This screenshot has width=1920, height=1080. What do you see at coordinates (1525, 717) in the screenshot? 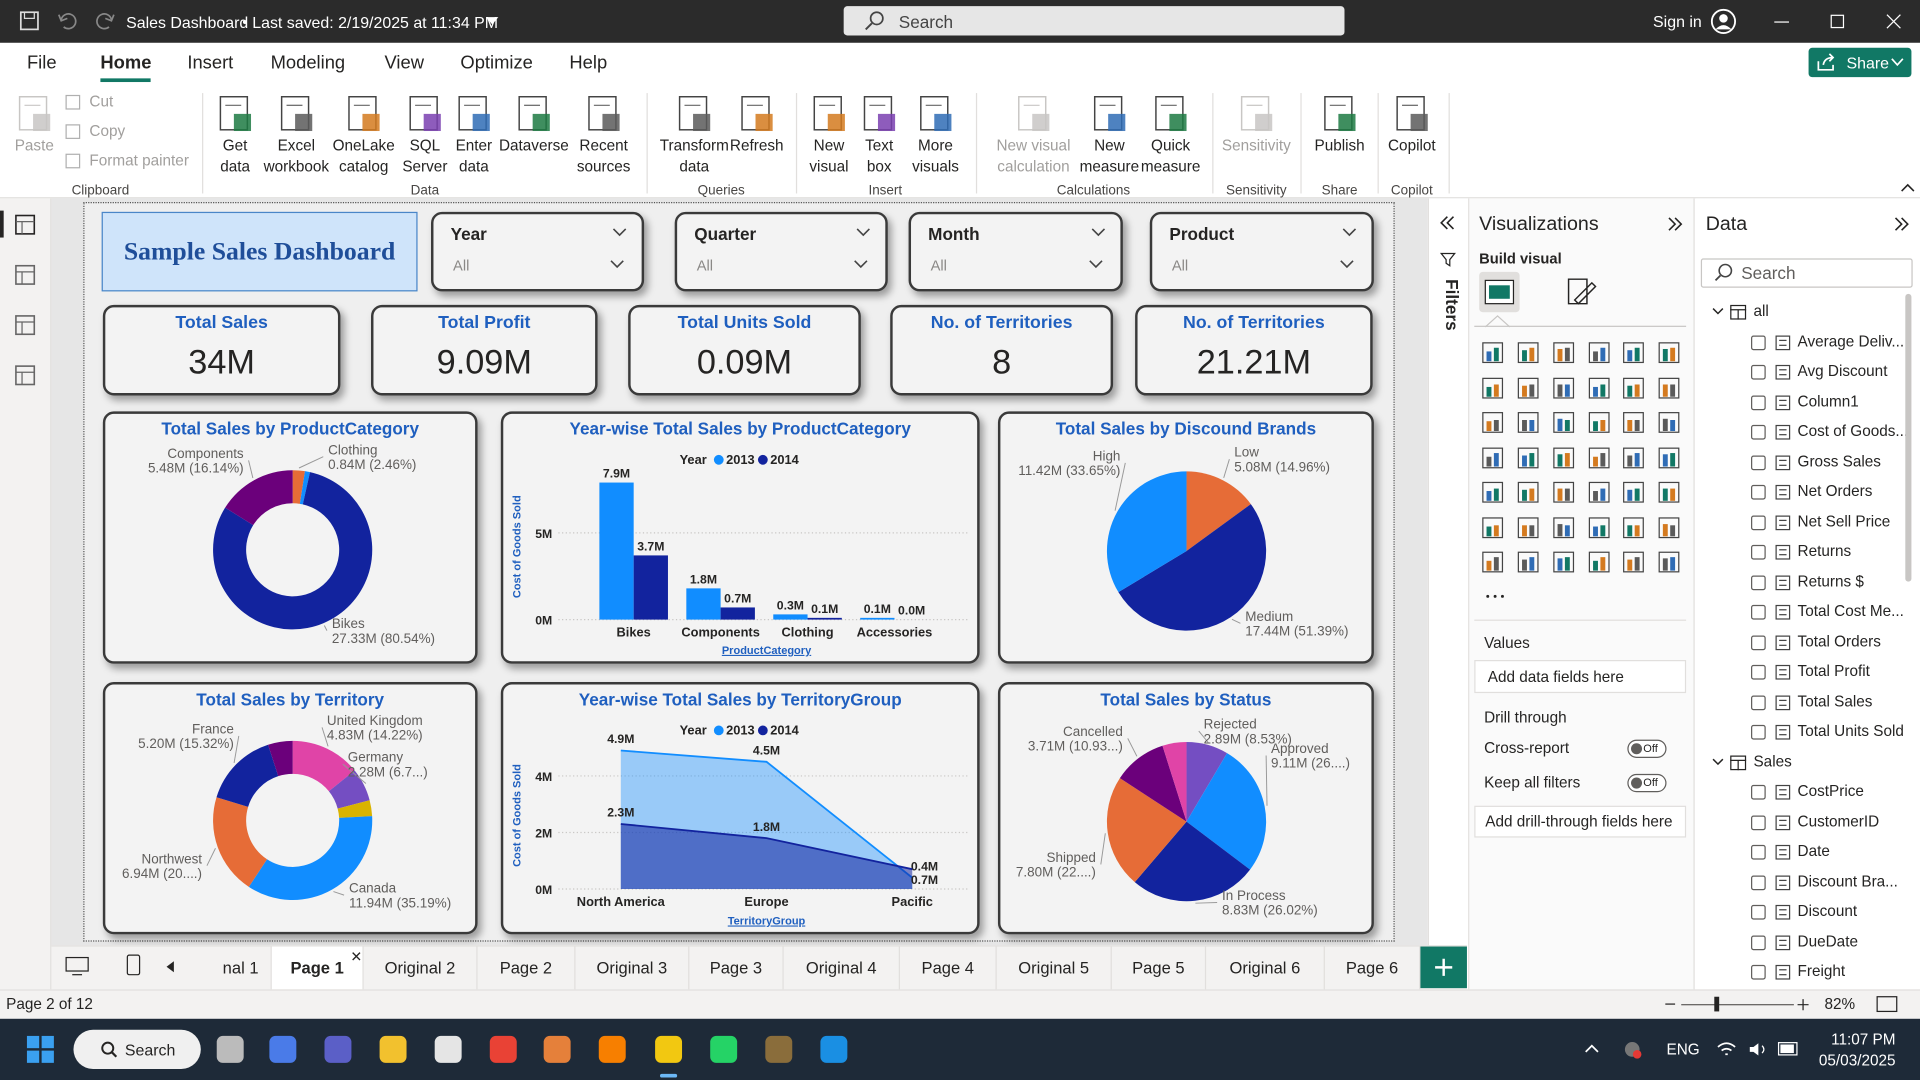
I see `drill-through-label: Drill through` at bounding box center [1525, 717].